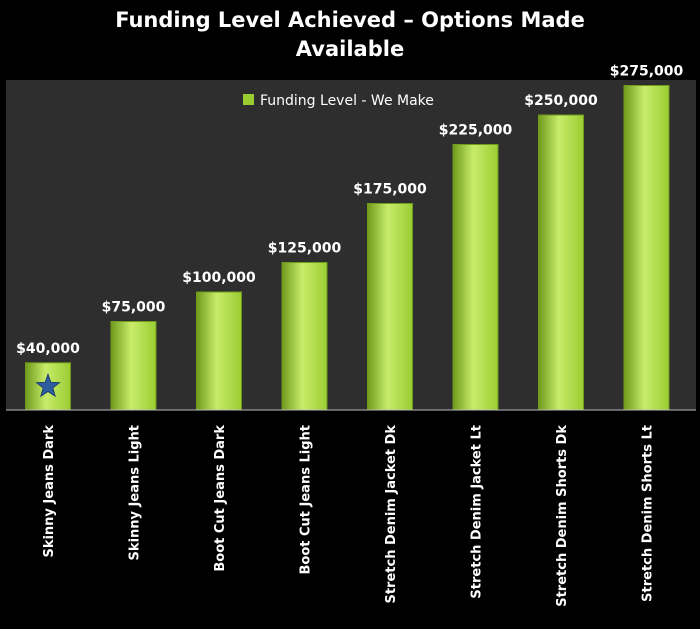 Image resolution: width=700 pixels, height=629 pixels. Describe the element at coordinates (248, 99) in the screenshot. I see `legend-swatch` at that location.